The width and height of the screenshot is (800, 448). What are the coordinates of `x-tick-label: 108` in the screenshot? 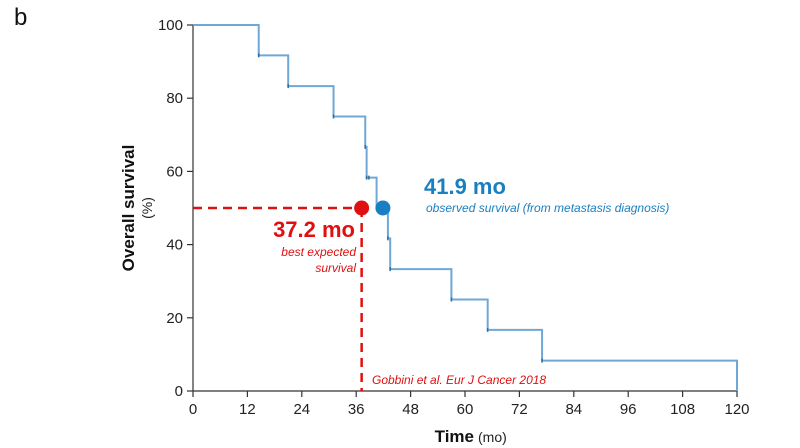 It's located at (682, 409).